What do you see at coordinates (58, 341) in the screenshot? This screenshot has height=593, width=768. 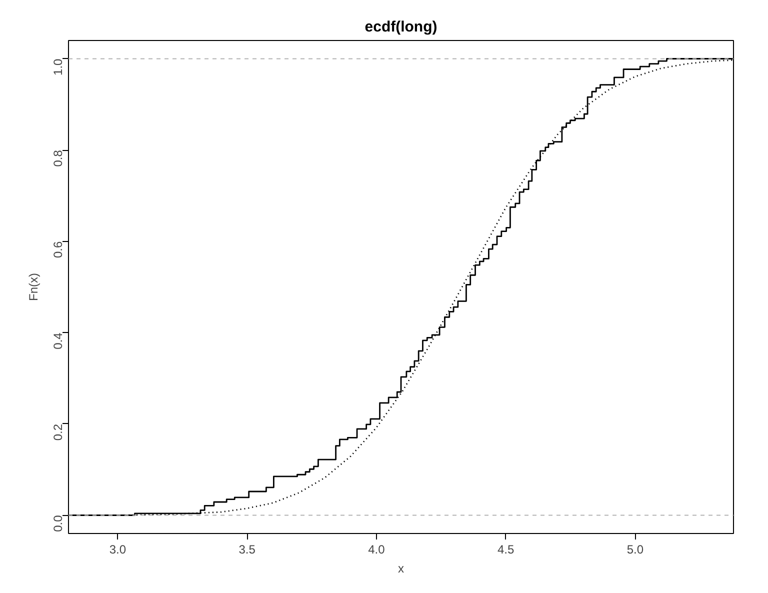 I see `y-tick-label: 0.4` at bounding box center [58, 341].